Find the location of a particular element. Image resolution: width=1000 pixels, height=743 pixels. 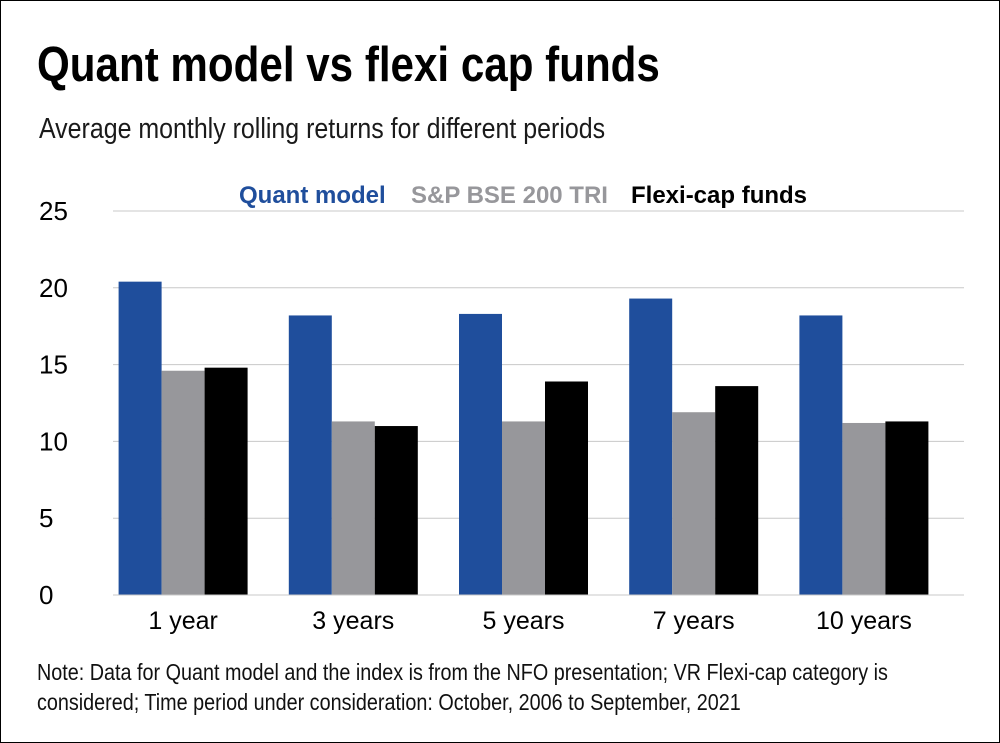

x-tick-label: 10 years is located at coordinates (864, 621).